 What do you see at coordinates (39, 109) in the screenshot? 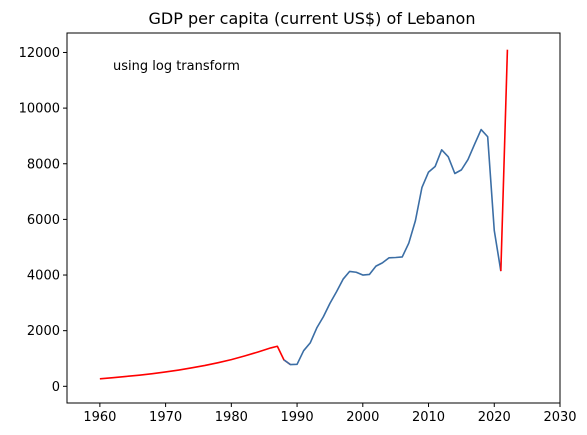
I see `y-tick-label: 10000` at bounding box center [39, 109].